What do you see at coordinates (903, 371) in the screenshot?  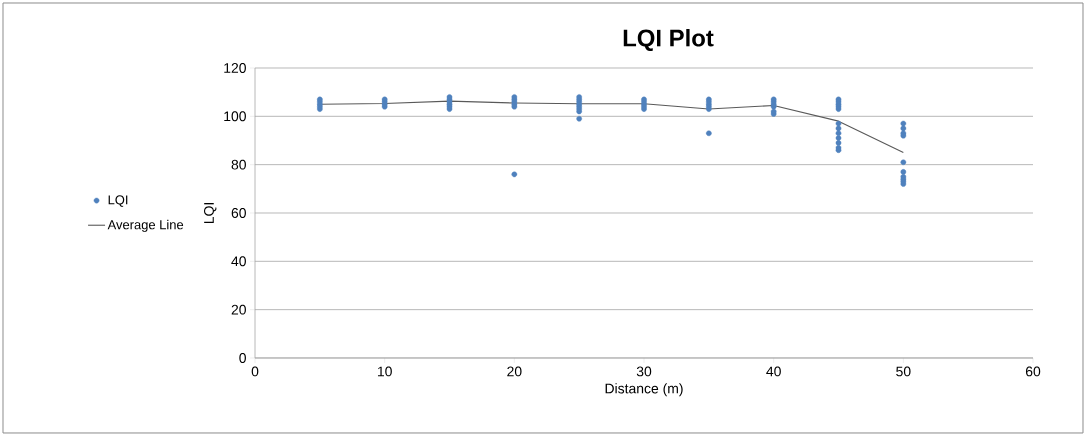 I see `x-tick-label: 50` at bounding box center [903, 371].